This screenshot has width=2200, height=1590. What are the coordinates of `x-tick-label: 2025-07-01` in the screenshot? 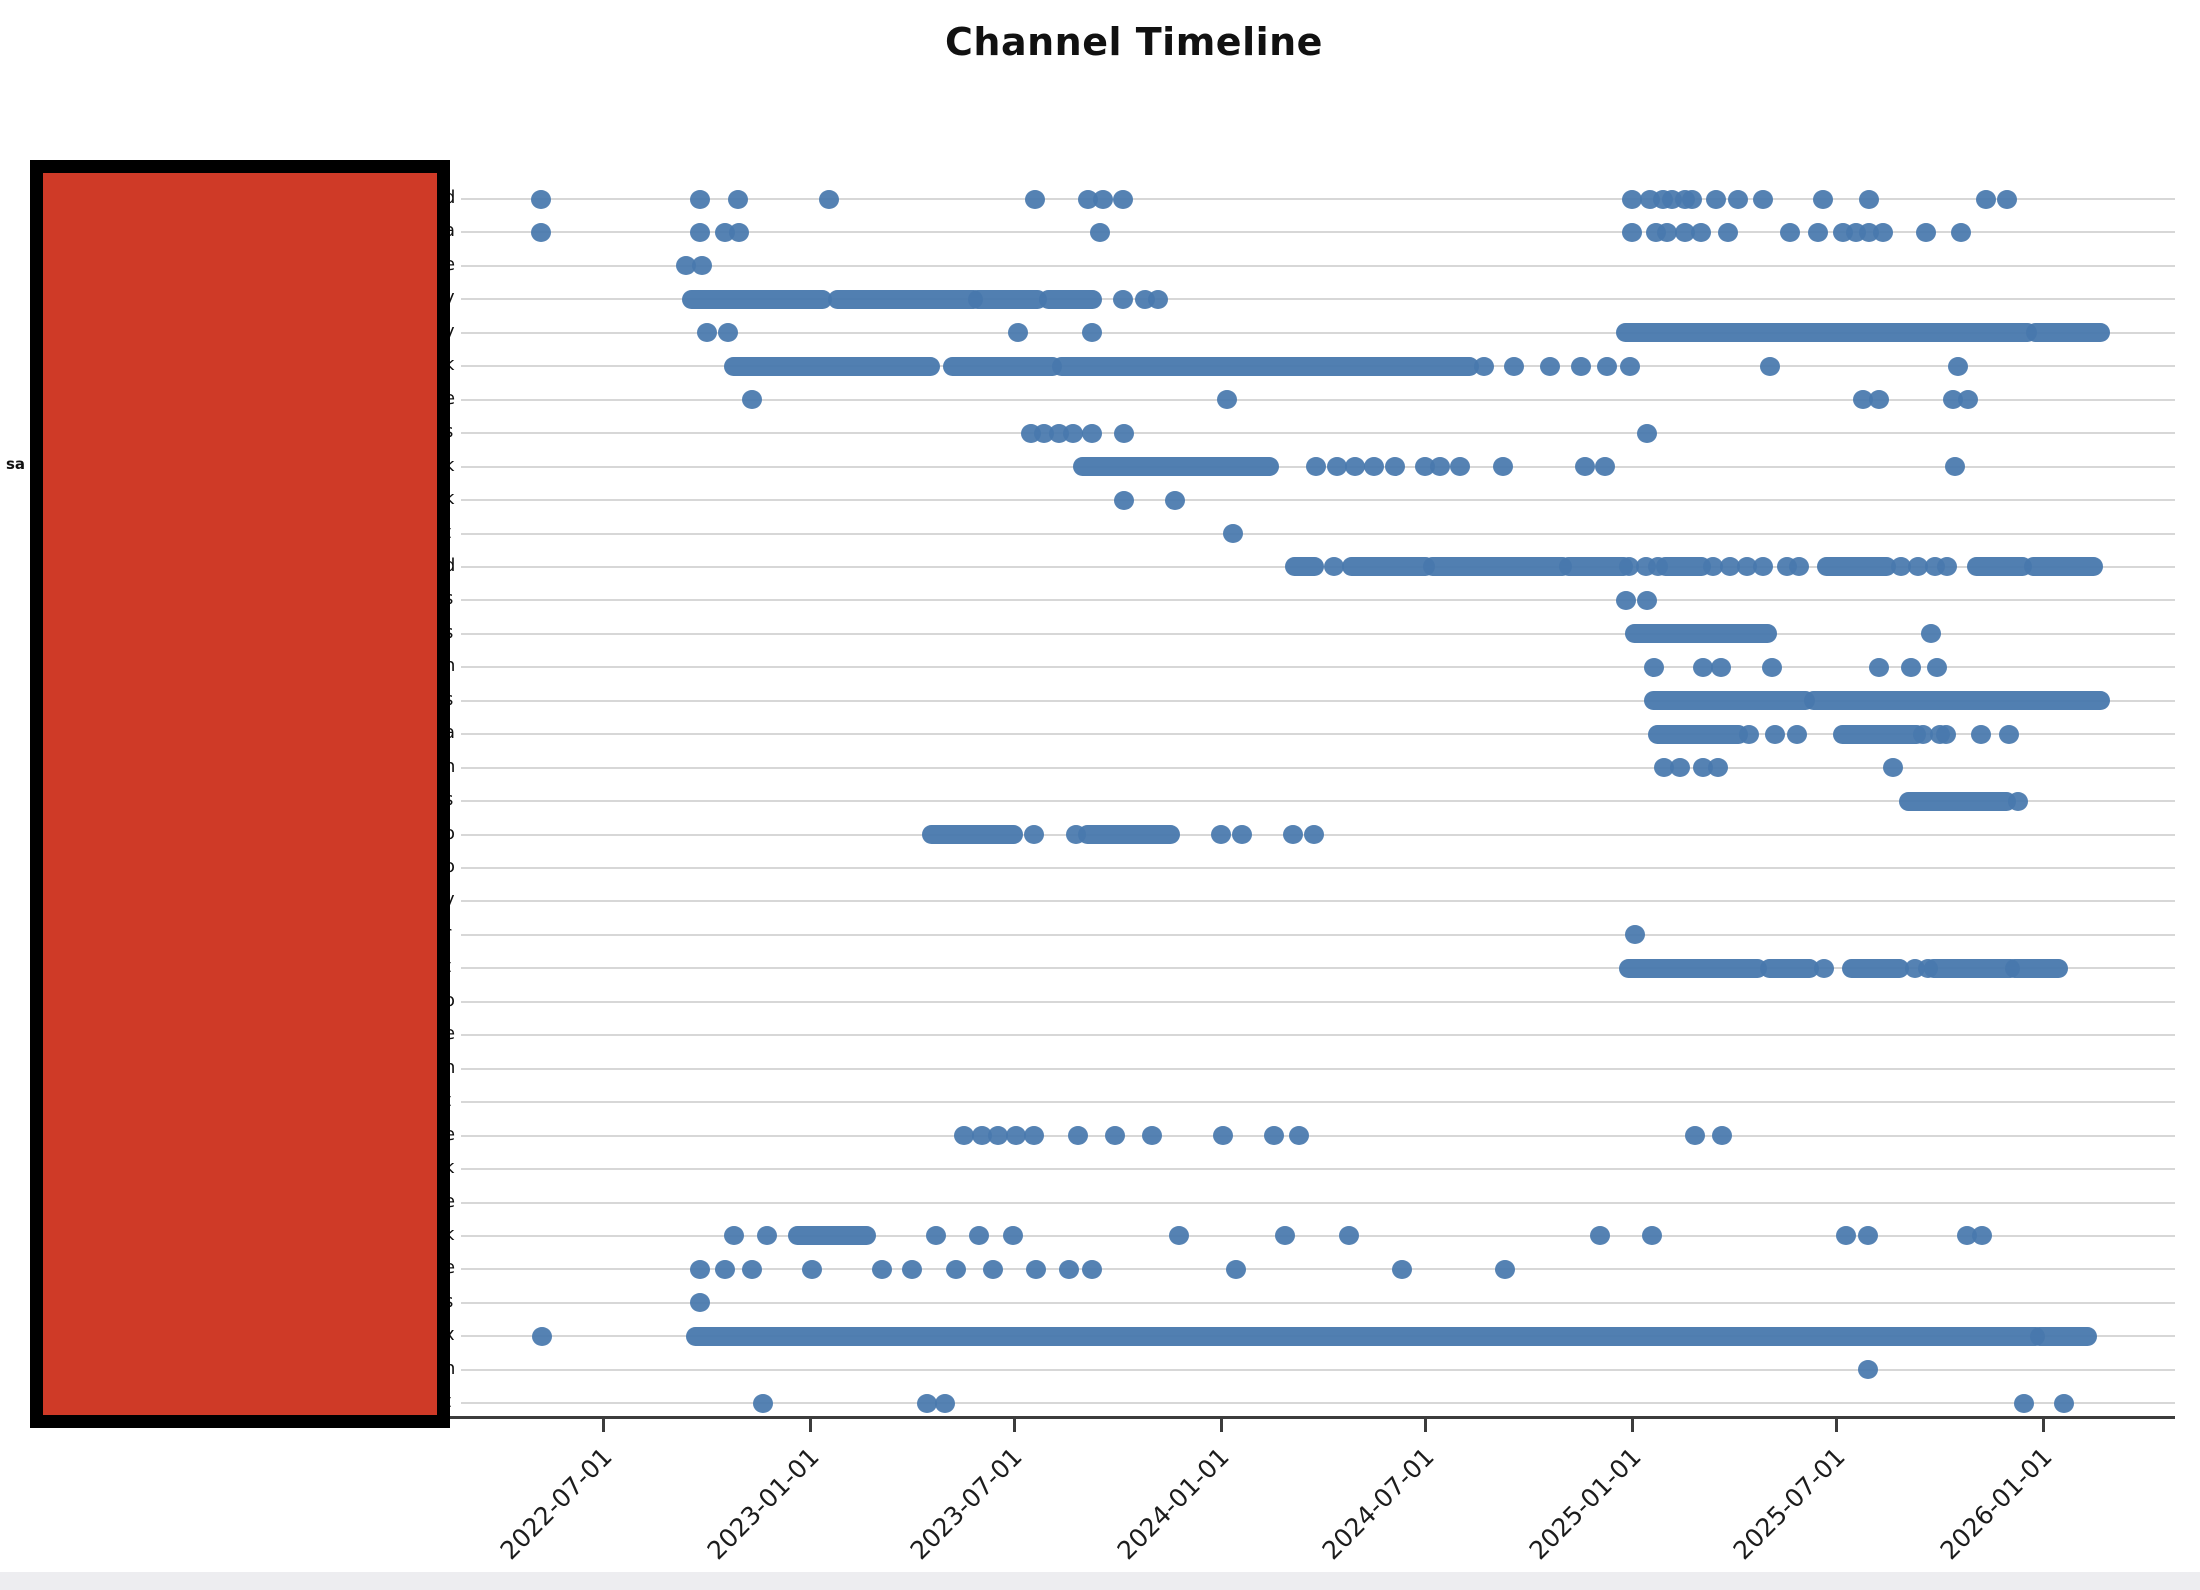 It's located at (1789, 1504).